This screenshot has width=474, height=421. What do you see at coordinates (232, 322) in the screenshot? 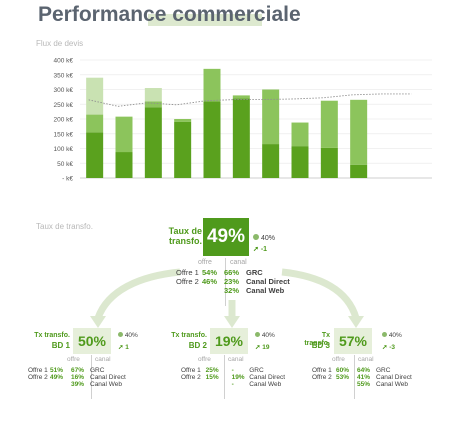
I see `arrow-center-head` at bounding box center [232, 322].